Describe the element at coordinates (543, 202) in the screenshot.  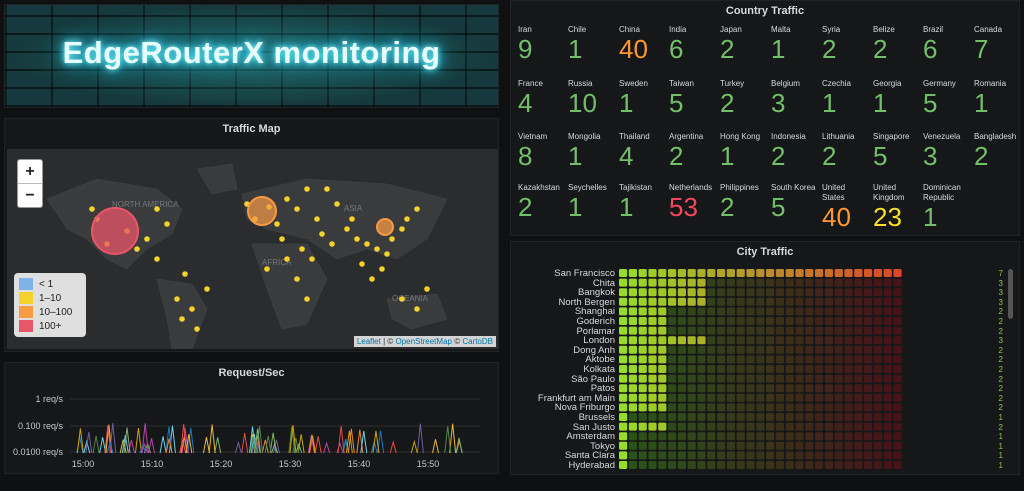
I see `country-stat: Kazakhstan 2` at that location.